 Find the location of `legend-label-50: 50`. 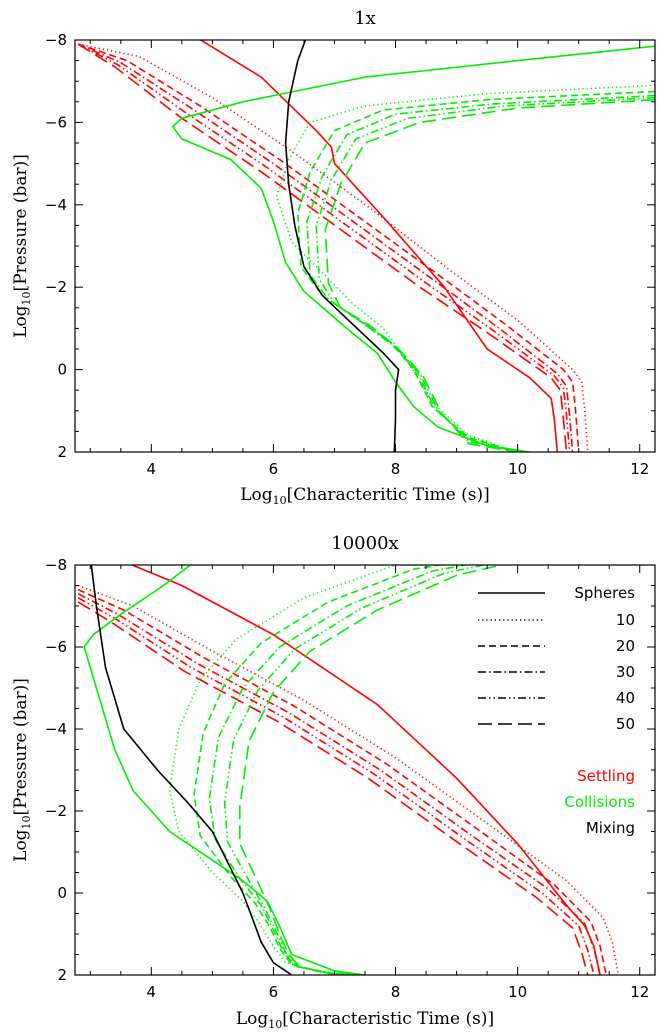

legend-label-50: 50 is located at coordinates (625, 724).